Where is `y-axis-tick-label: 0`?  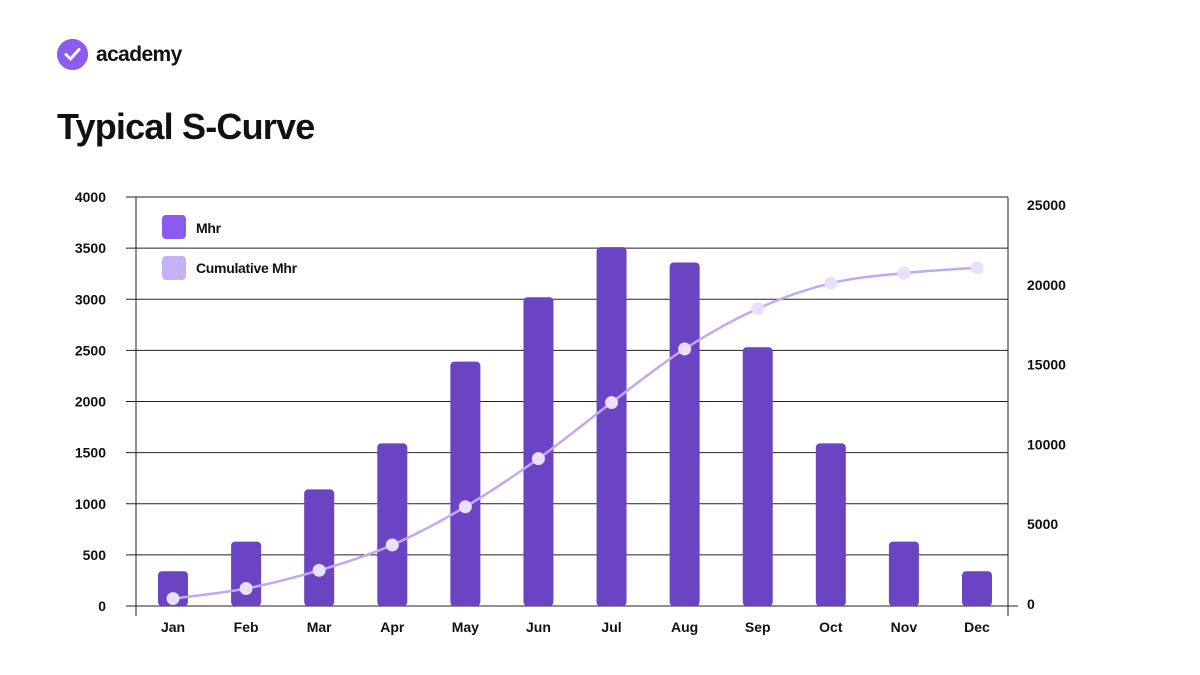 y-axis-tick-label: 0 is located at coordinates (102, 606).